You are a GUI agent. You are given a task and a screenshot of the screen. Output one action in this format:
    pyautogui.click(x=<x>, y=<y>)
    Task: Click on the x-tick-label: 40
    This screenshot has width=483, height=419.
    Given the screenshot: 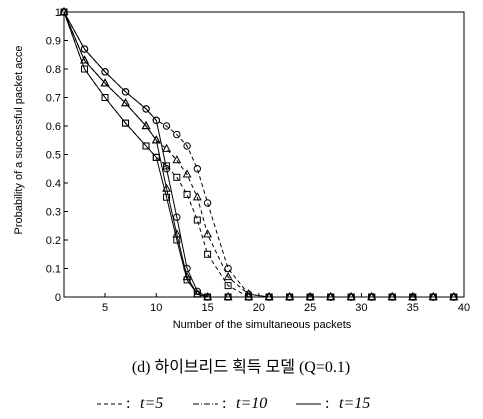 What is the action you would take?
    pyautogui.click(x=464, y=308)
    